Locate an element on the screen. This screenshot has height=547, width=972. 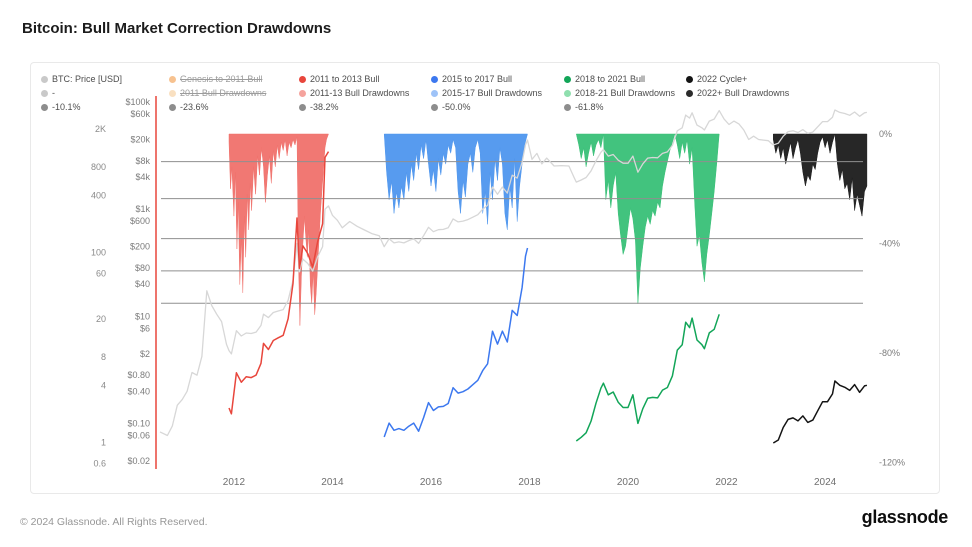
legend-item-label: -23.6% is located at coordinates (194, 107).